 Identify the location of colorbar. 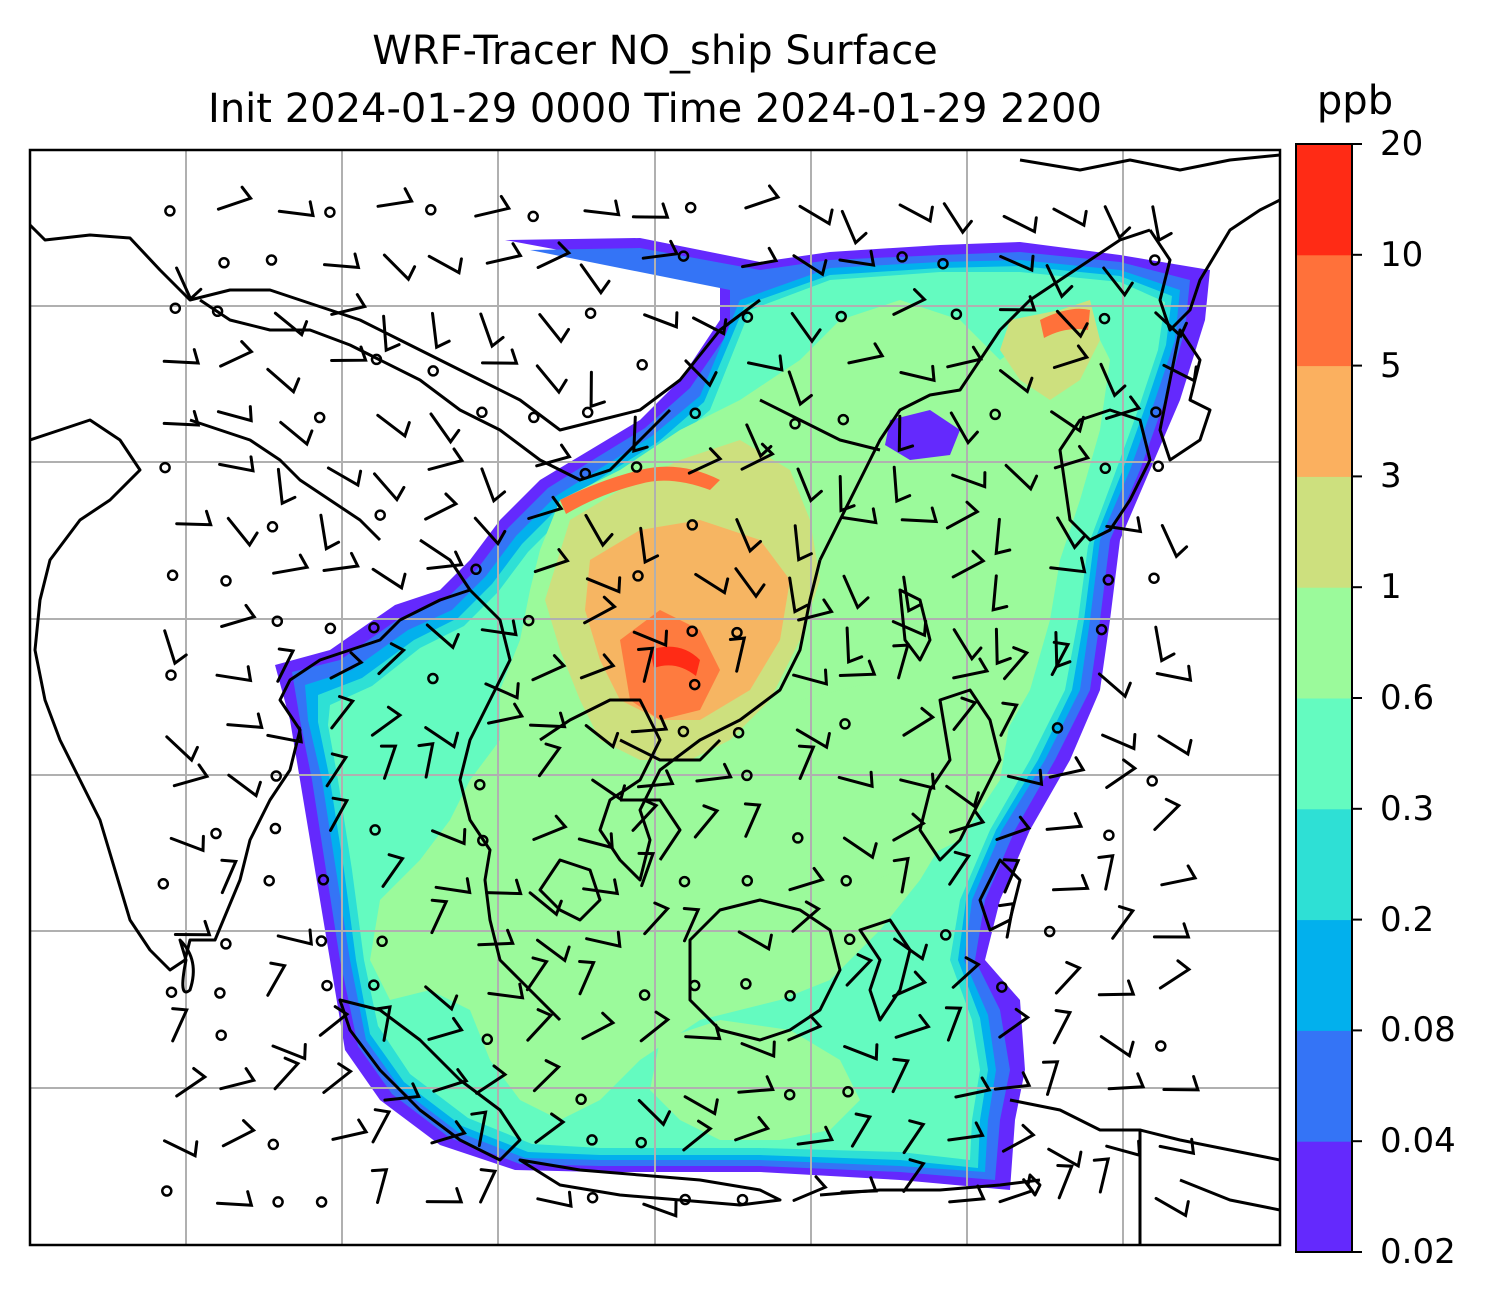
(1329, 698).